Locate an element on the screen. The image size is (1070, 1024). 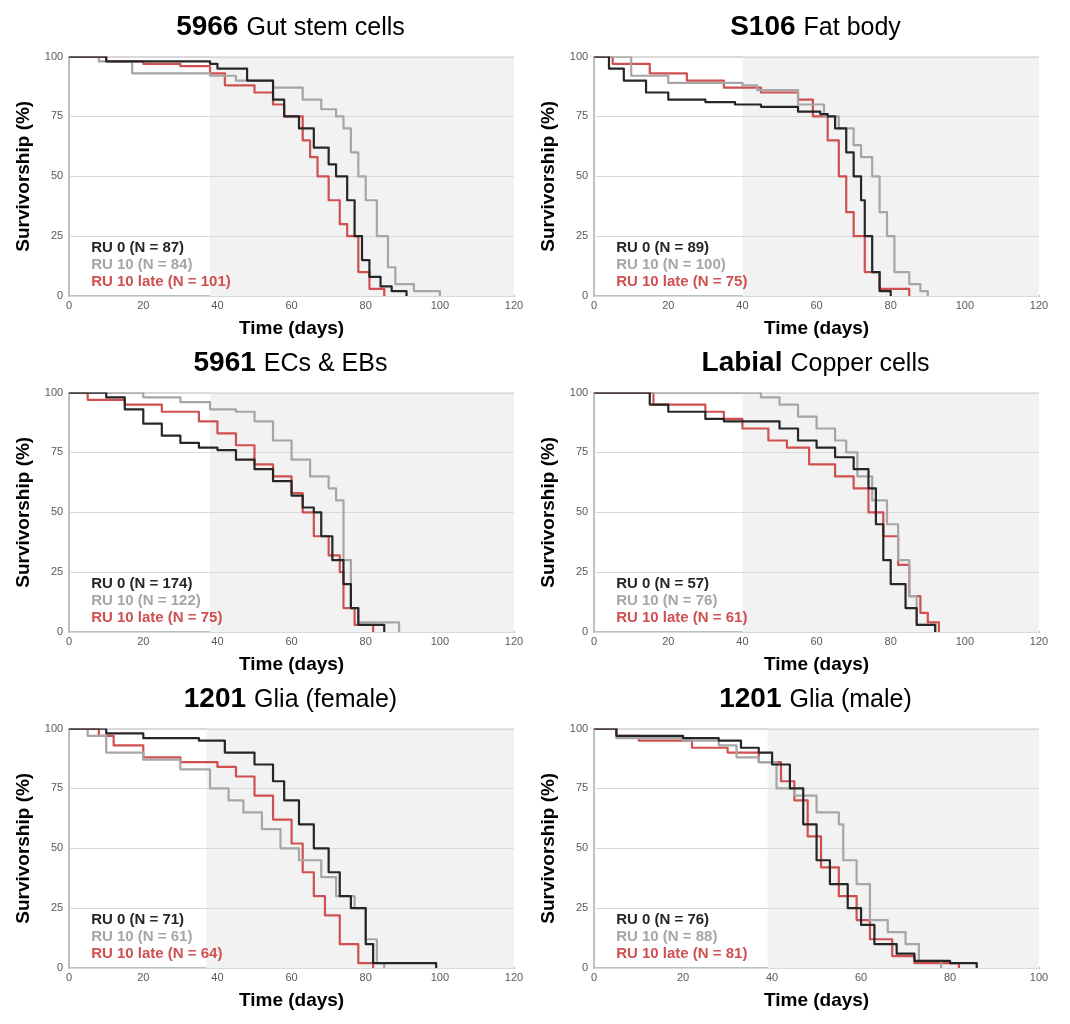
text: RU 0 (N = 71) is located at coordinates (138, 919).